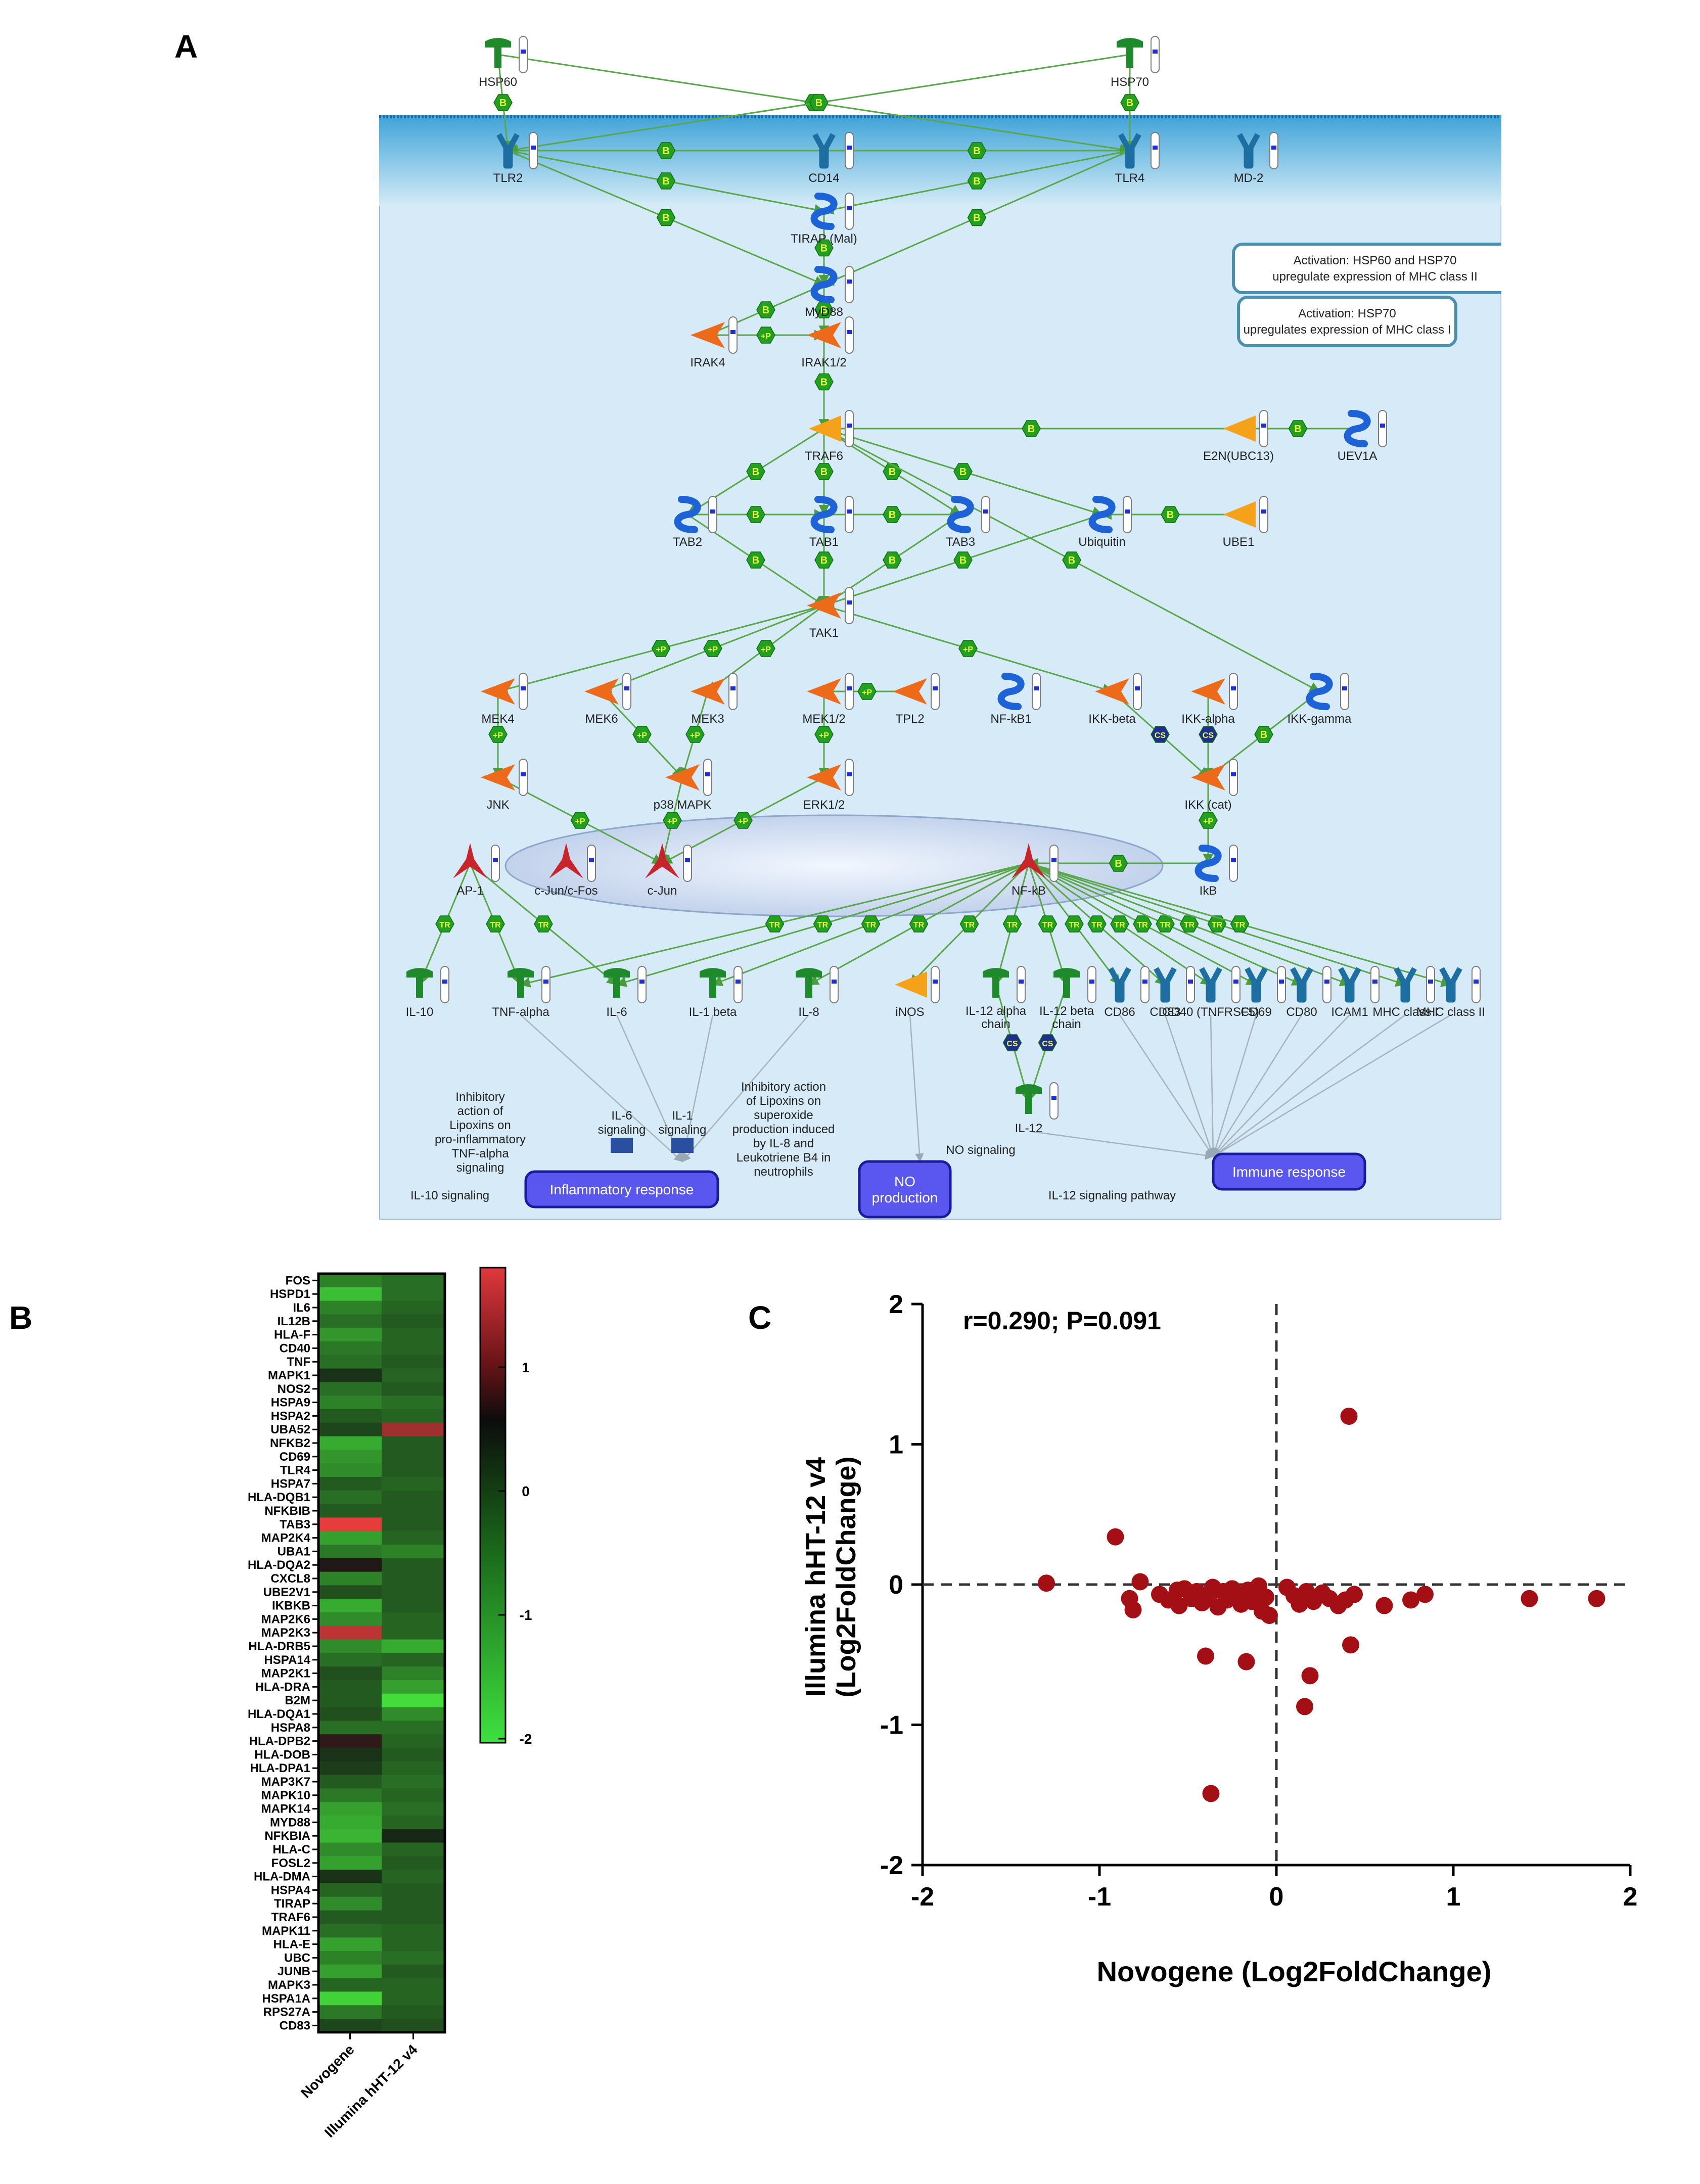  What do you see at coordinates (287, 1836) in the screenshot?
I see `gene-label: NFKBIA` at bounding box center [287, 1836].